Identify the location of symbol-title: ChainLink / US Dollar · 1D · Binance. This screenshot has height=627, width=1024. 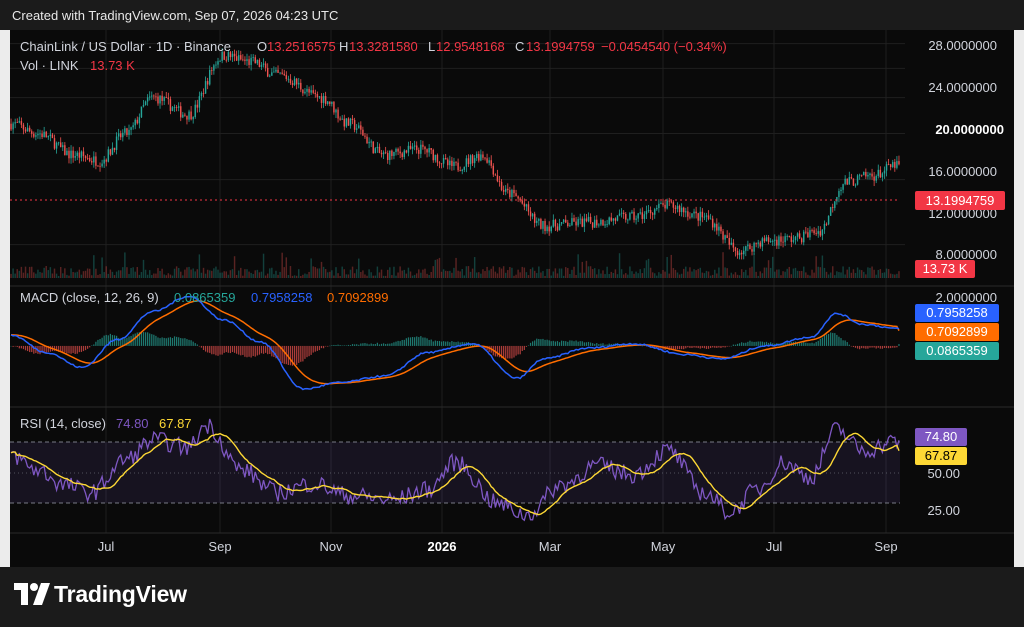
(125, 46).